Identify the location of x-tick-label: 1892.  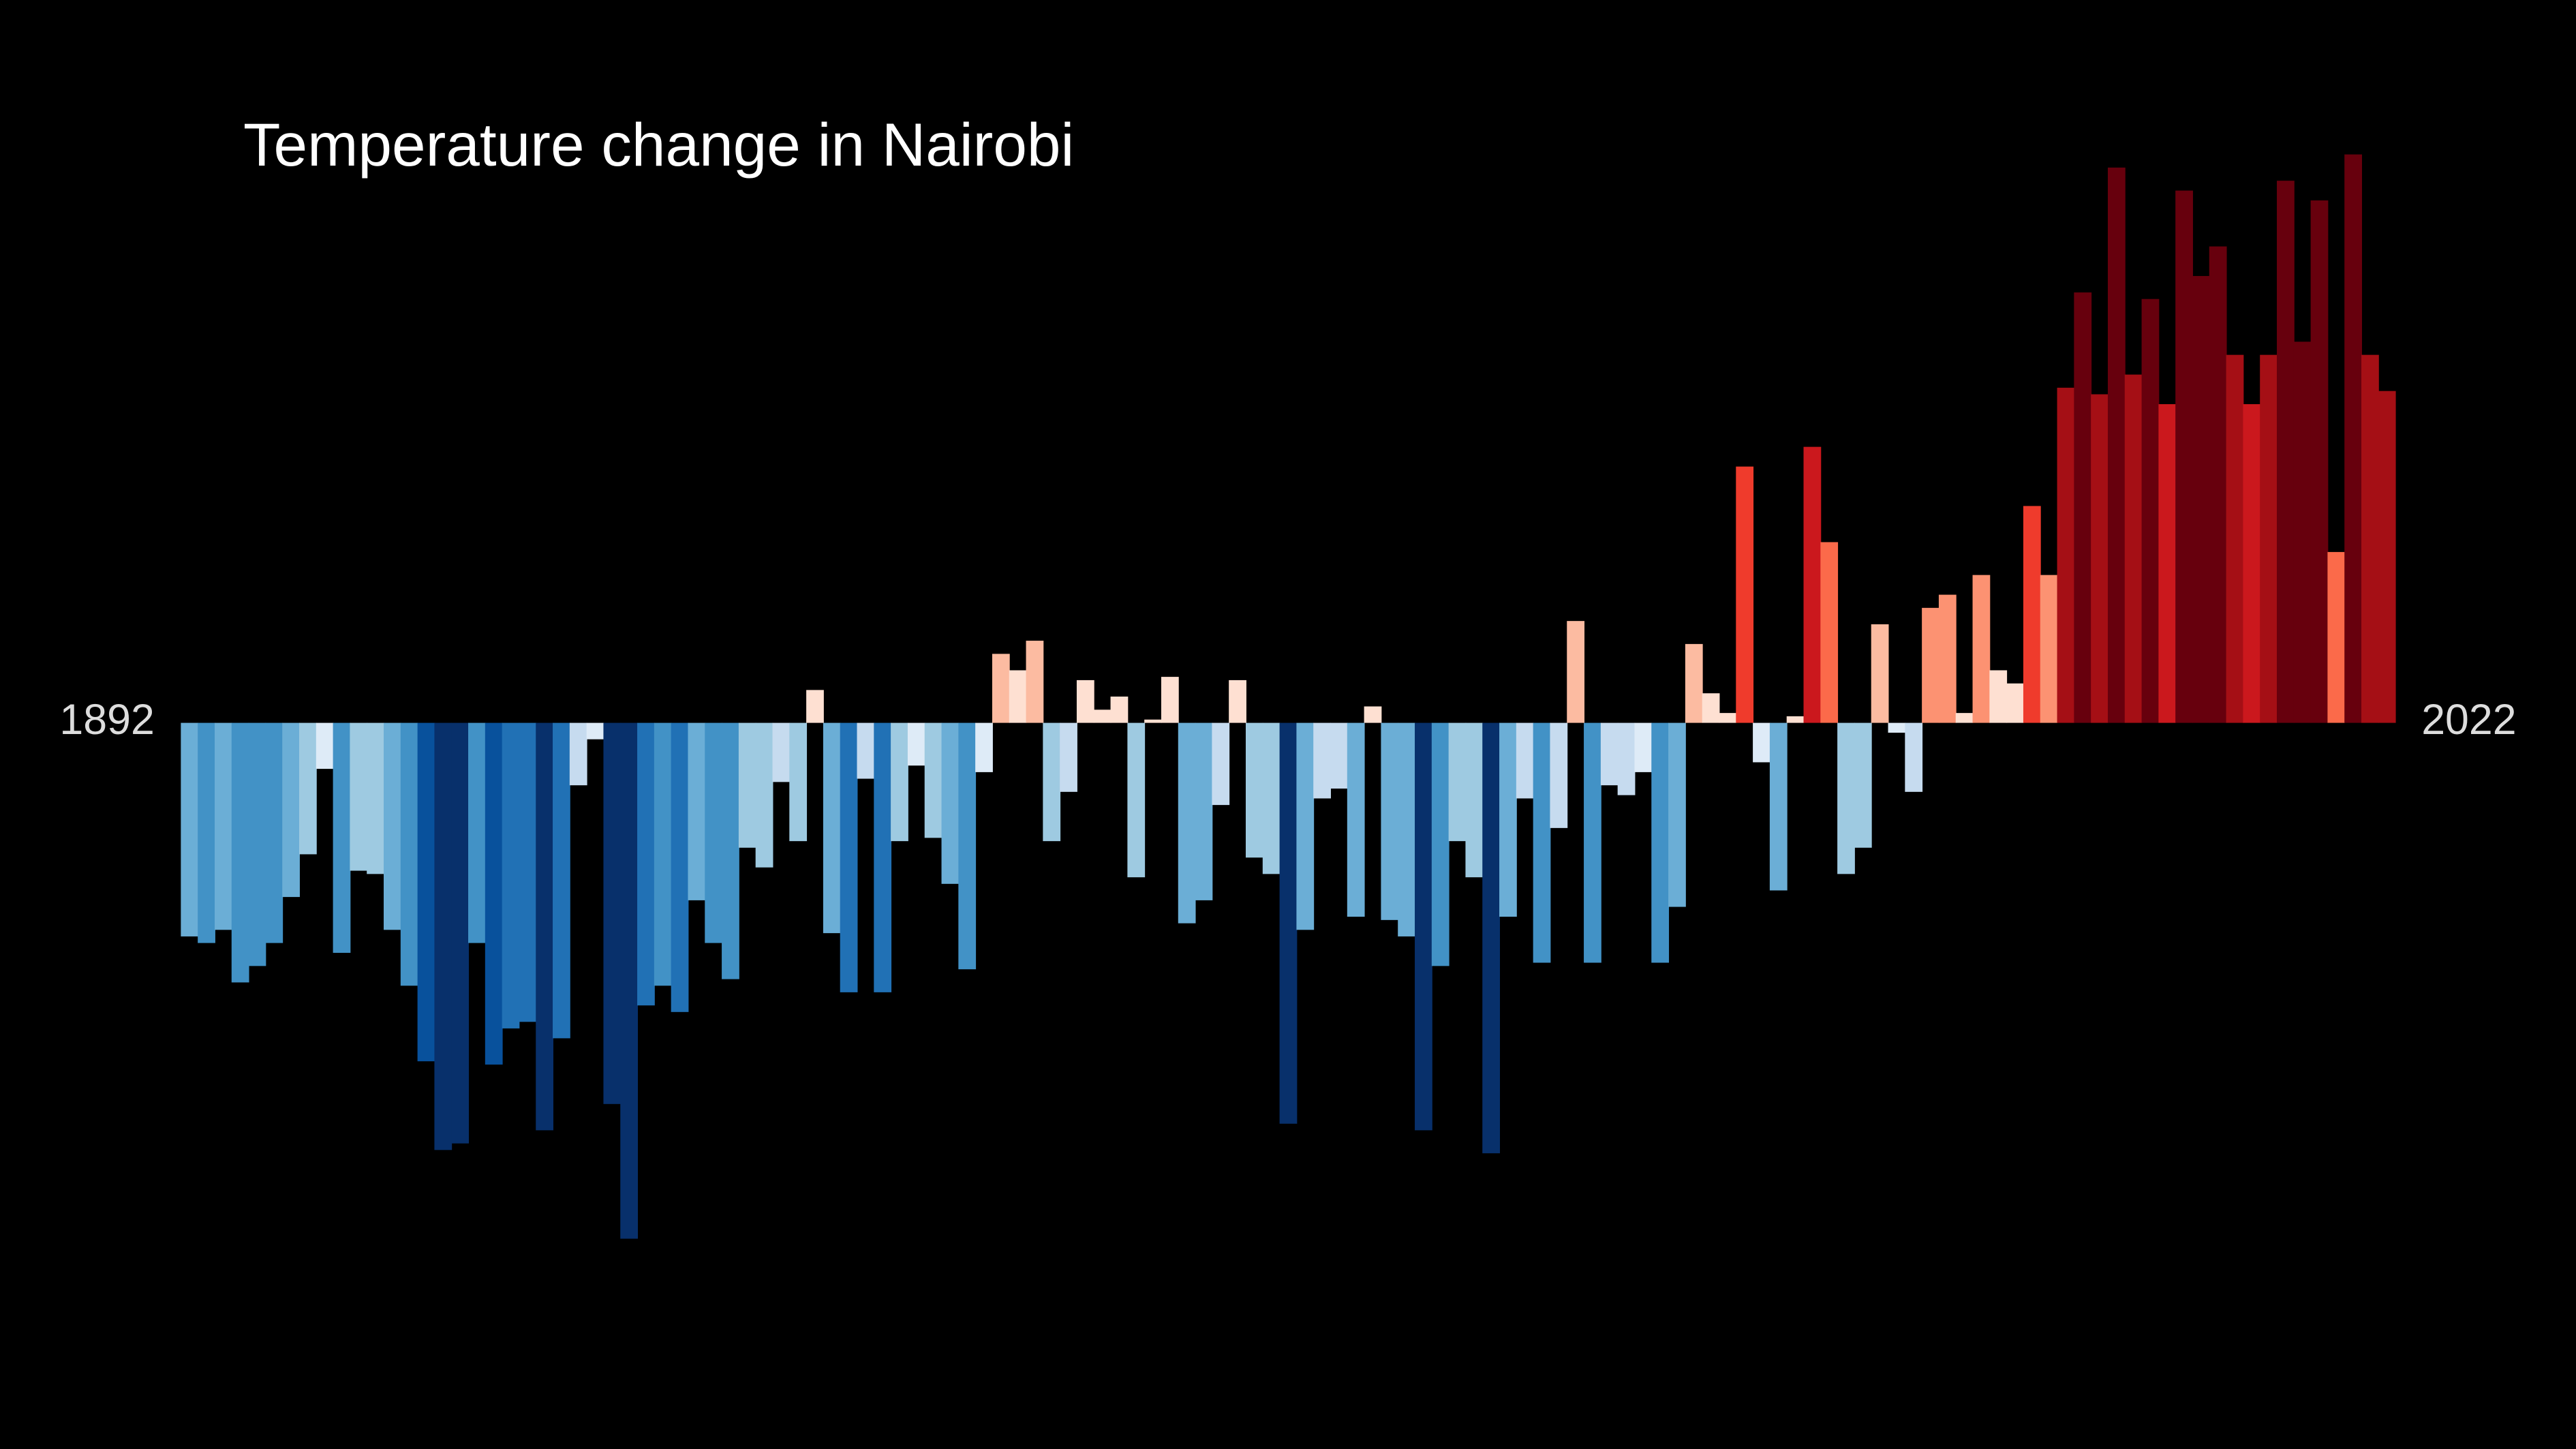
(107, 720).